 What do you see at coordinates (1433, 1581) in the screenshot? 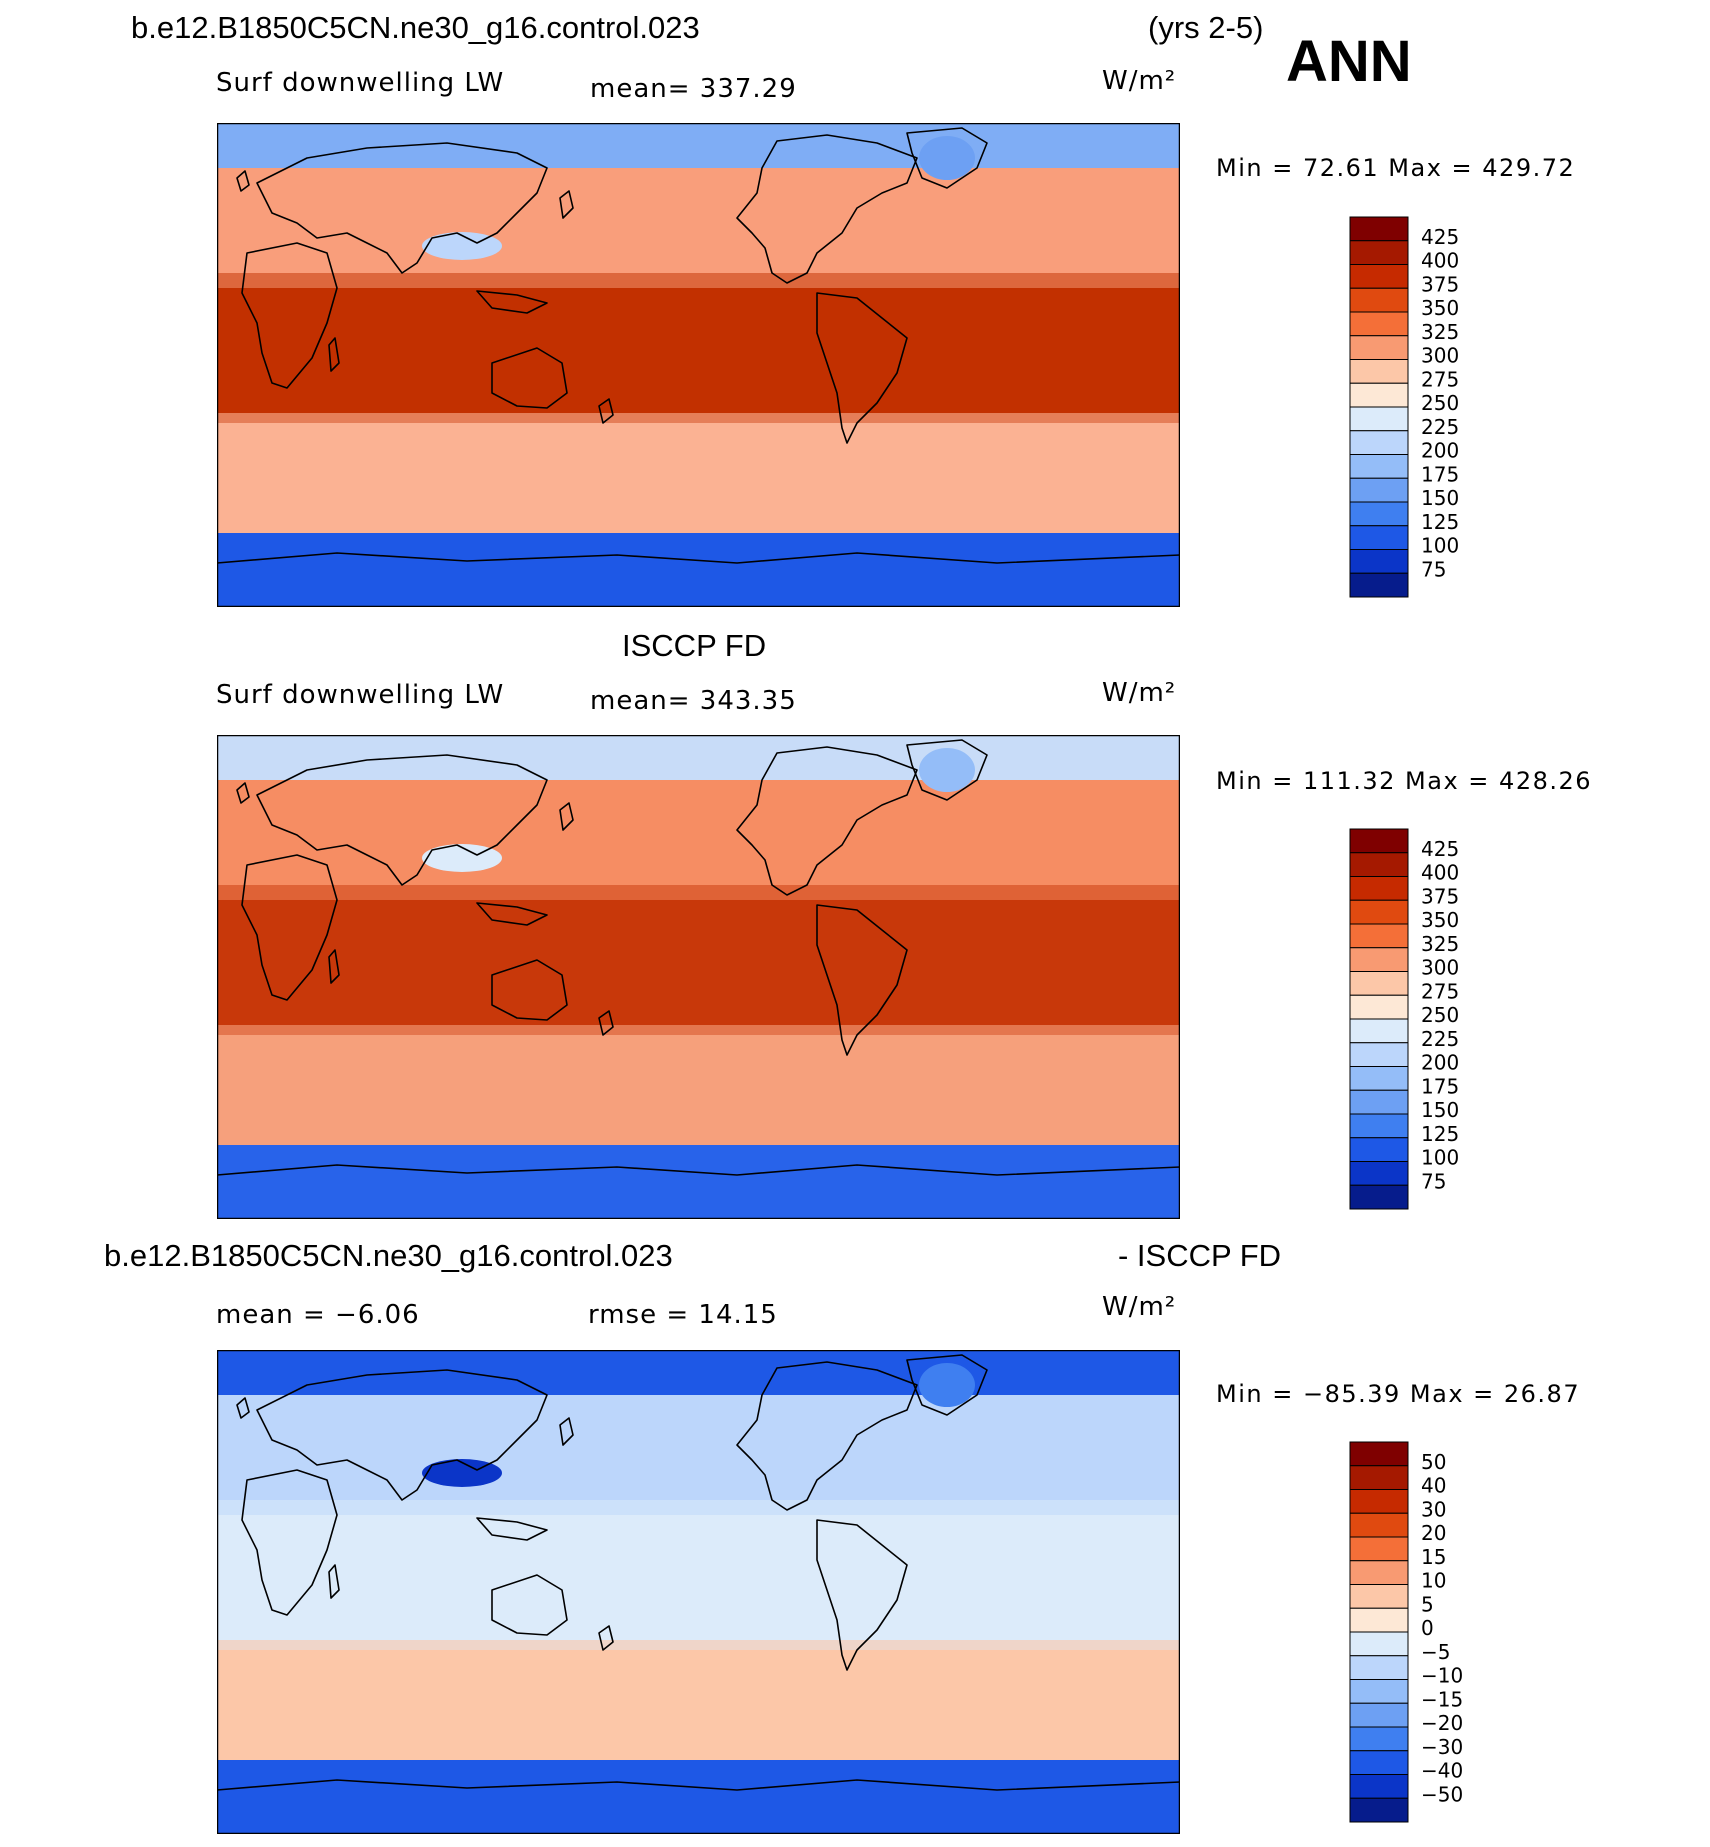
I see `colorbar-tick-label: 10` at bounding box center [1433, 1581].